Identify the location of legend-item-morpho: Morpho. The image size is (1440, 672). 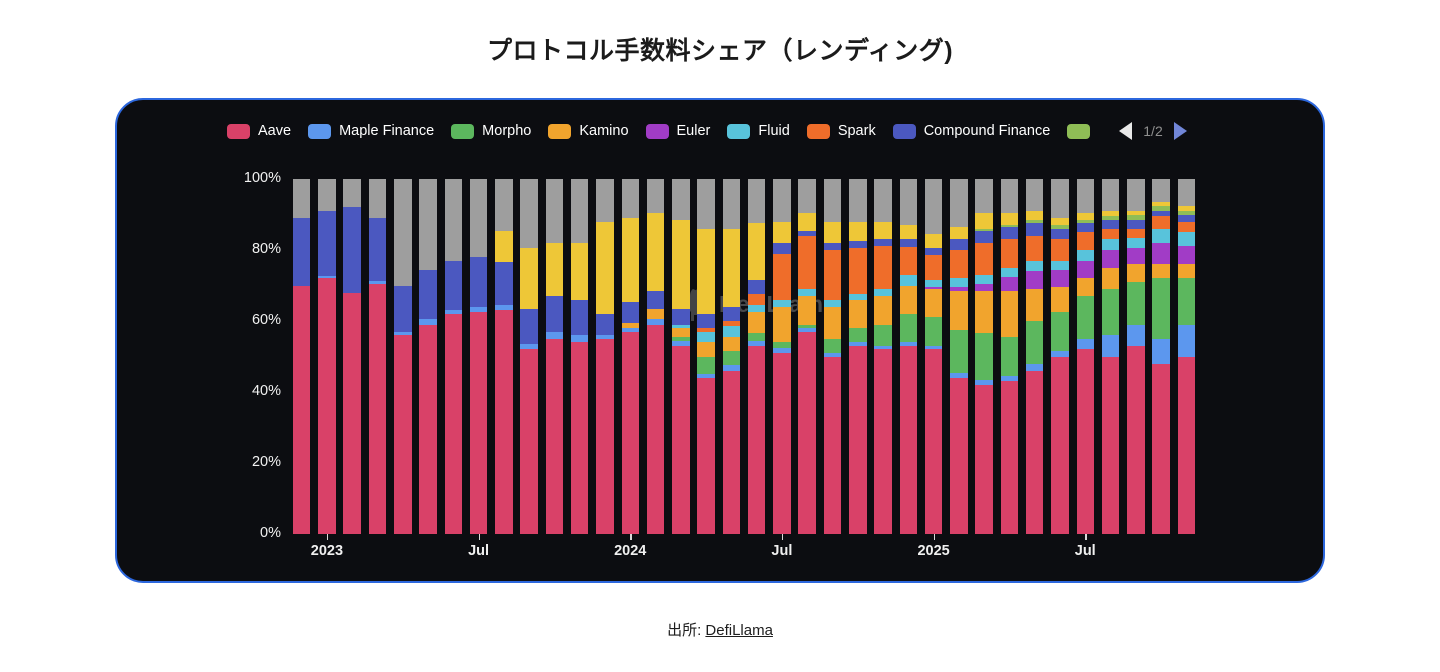
(491, 131).